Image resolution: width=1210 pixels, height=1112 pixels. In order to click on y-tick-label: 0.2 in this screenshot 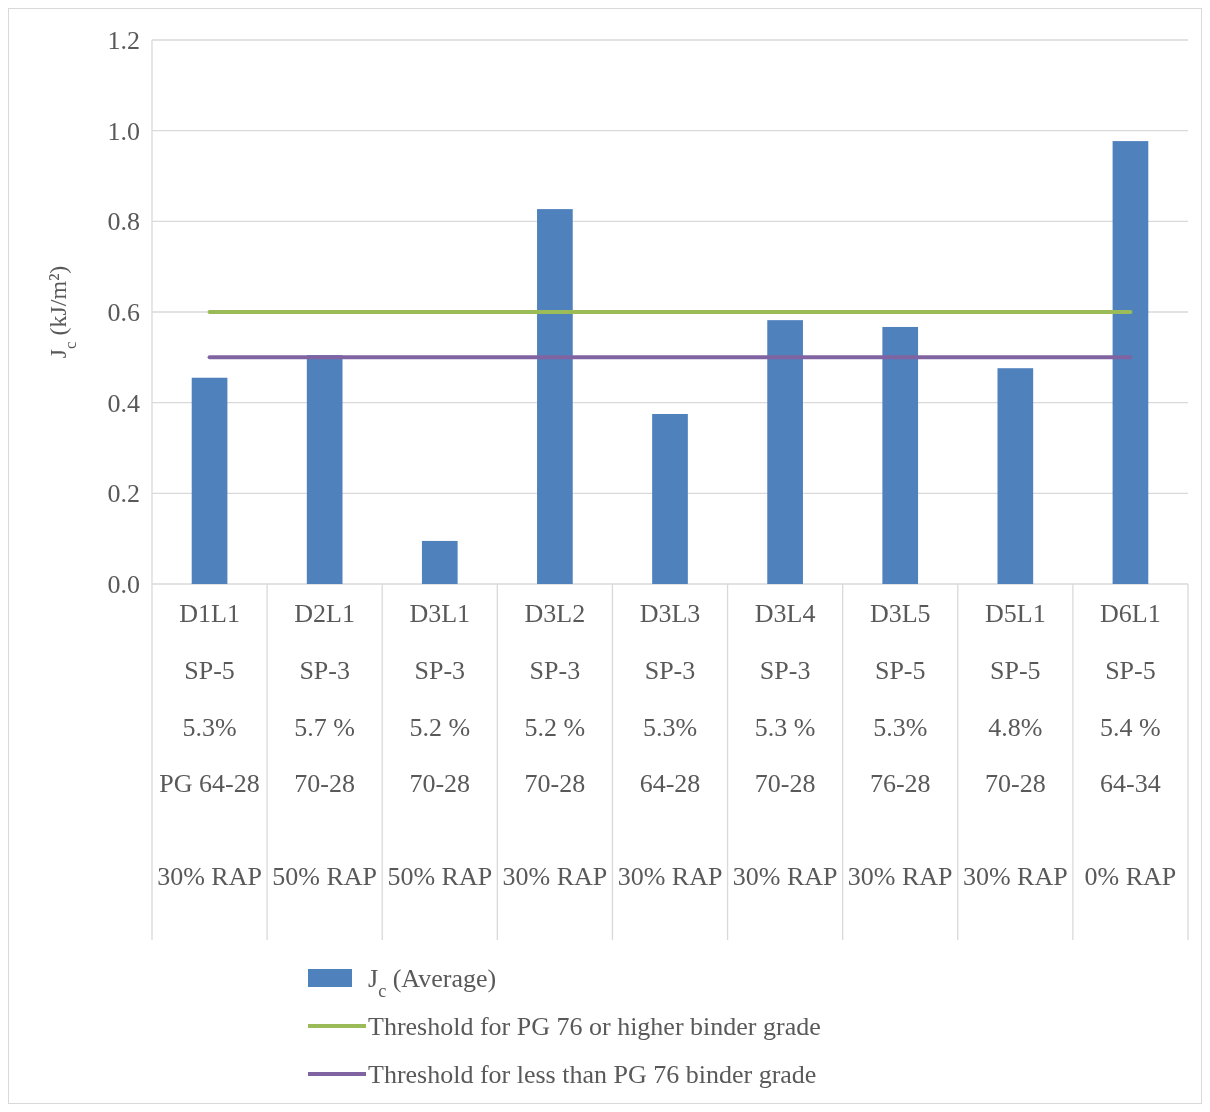, I will do `click(123, 494)`.